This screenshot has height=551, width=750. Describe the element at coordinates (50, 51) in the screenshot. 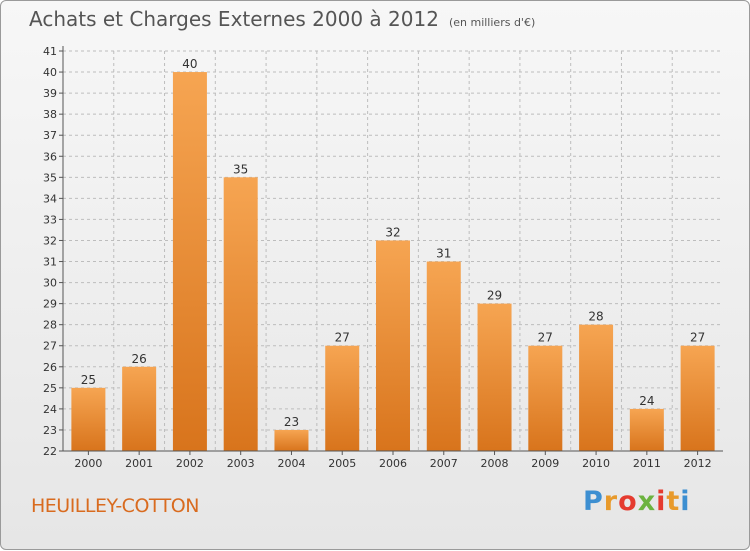

I see `y-tick-label: 41` at that location.